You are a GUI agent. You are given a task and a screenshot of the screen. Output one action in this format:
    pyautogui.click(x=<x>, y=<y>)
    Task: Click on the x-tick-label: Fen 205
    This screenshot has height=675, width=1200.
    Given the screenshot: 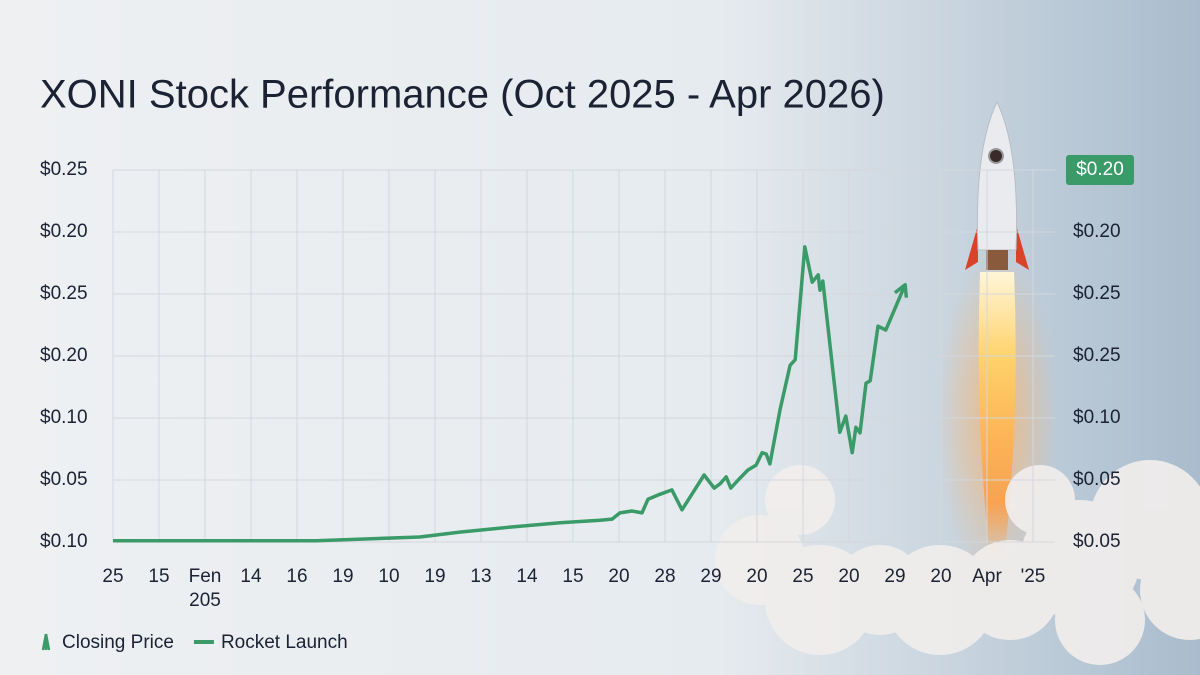 What is the action you would take?
    pyautogui.click(x=205, y=588)
    